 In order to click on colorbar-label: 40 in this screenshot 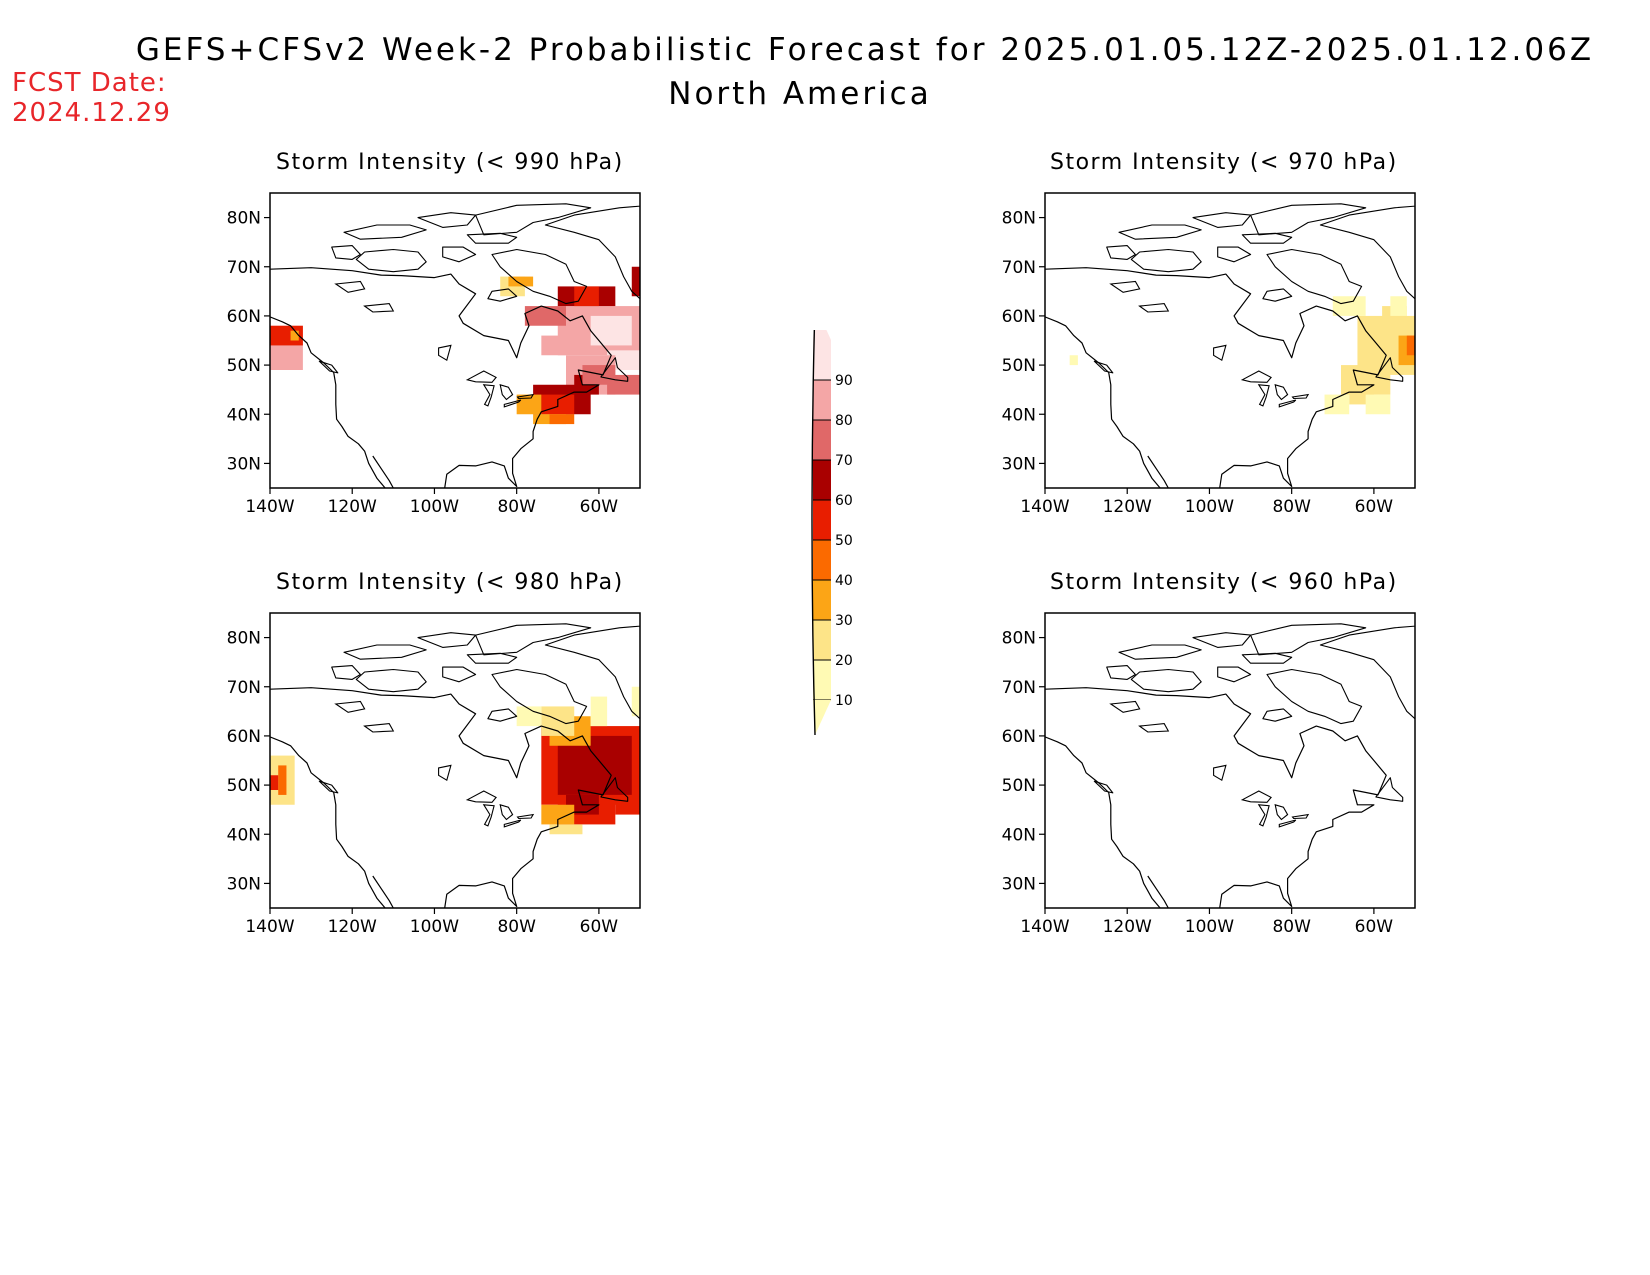, I will do `click(844, 581)`.